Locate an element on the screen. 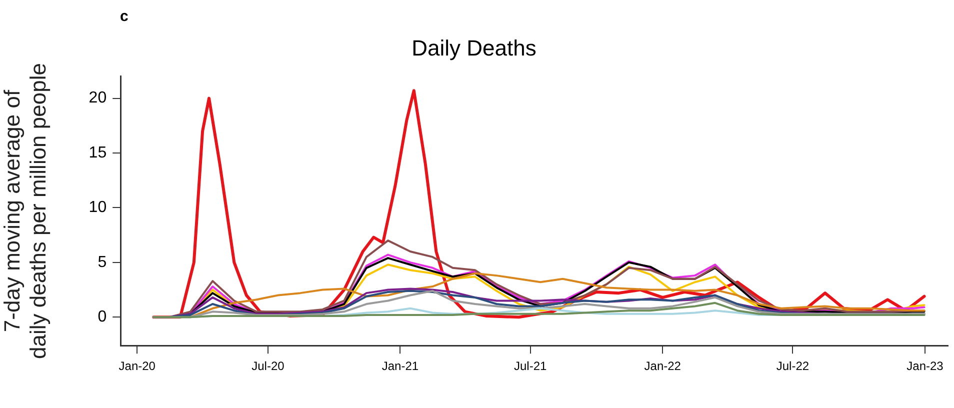 This screenshot has height=408, width=954. x-tick-label: Jan-23 is located at coordinates (925, 366).